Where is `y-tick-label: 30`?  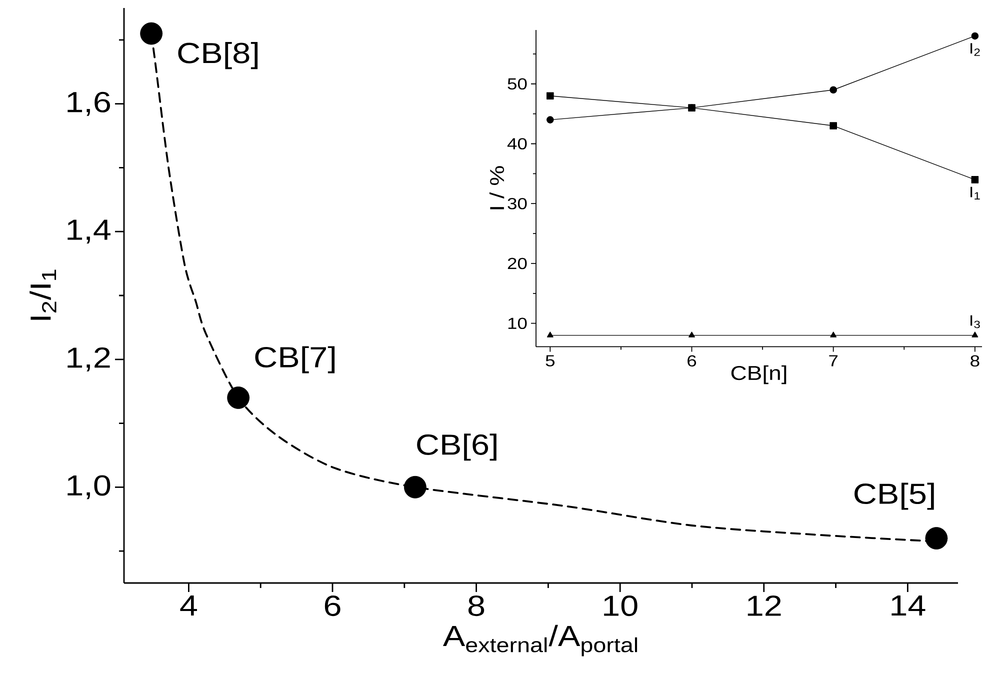 y-tick-label: 30 is located at coordinates (517, 204).